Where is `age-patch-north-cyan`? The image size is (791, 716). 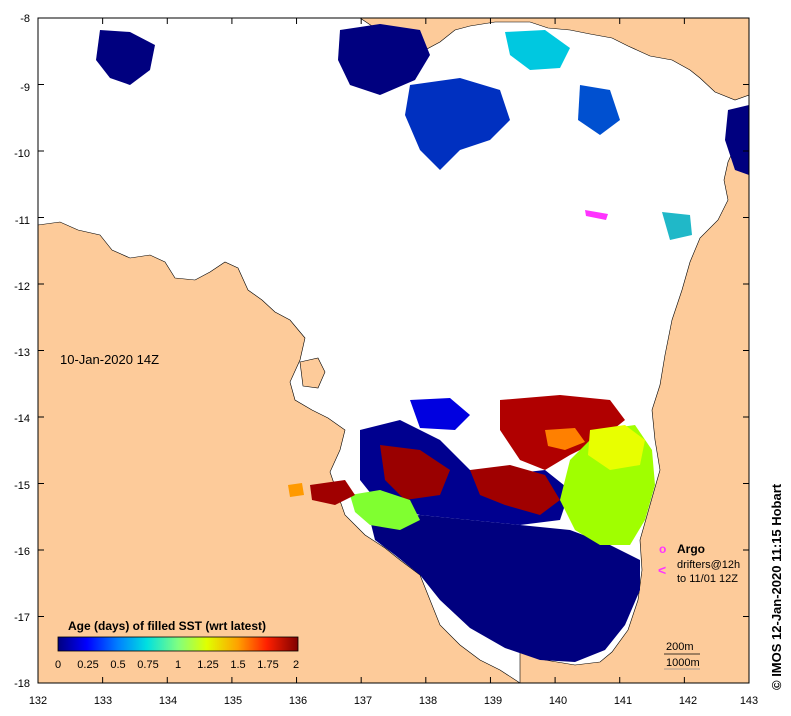 age-patch-north-cyan is located at coordinates (537, 50).